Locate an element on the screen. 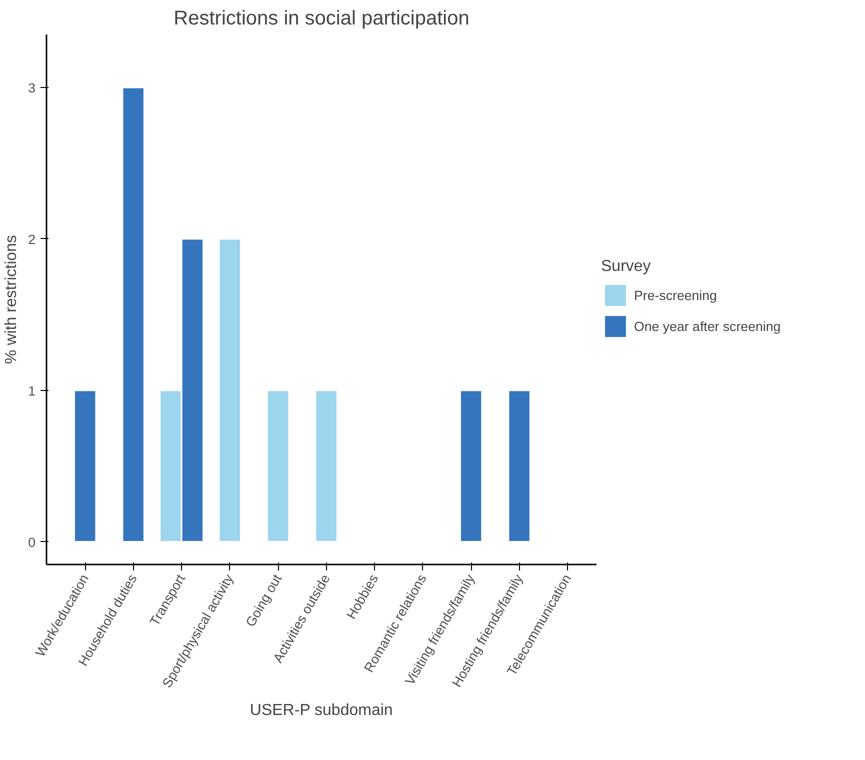  legend-label: Pre-screening is located at coordinates (675, 295).